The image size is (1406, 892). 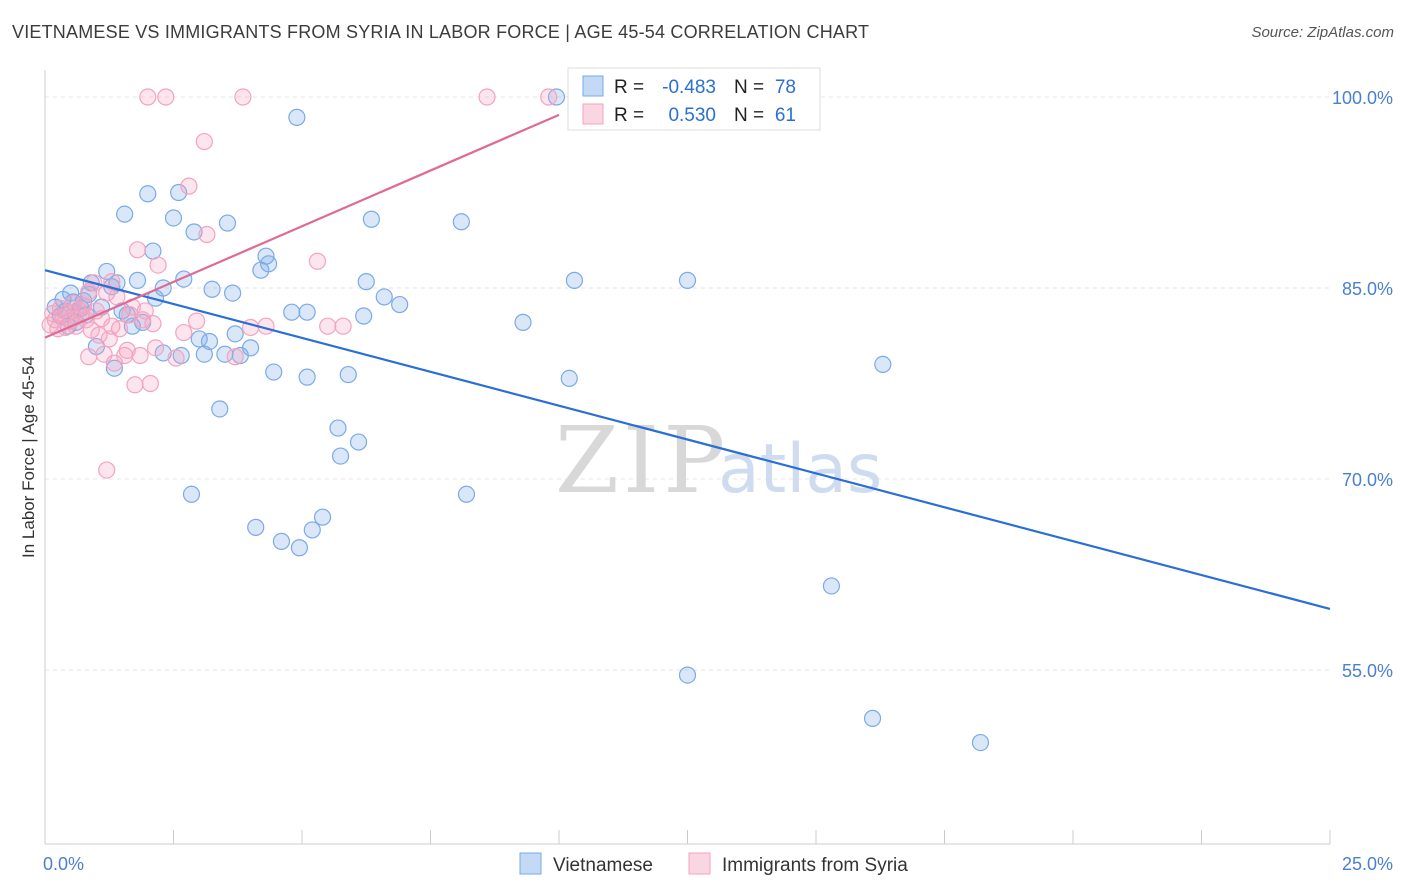 I want to click on legend-box, so click(x=694, y=99).